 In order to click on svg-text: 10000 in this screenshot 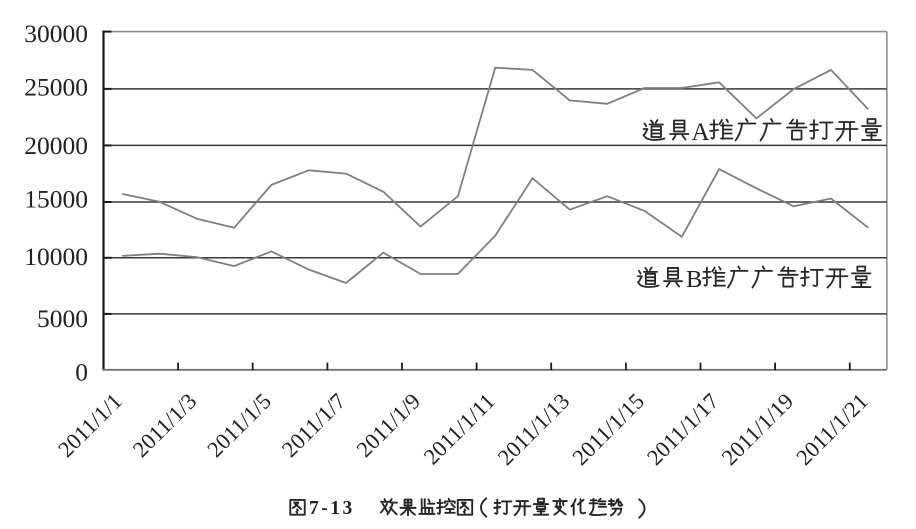, I will do `click(56, 256)`.